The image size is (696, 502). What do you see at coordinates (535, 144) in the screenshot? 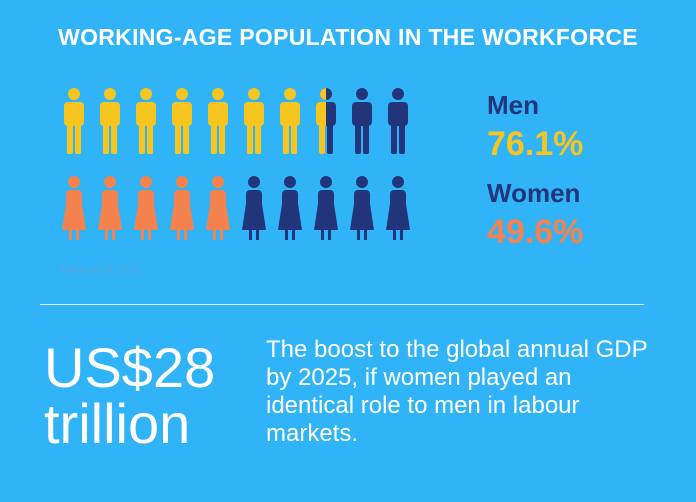
I see `men-value: 76.1%` at bounding box center [535, 144].